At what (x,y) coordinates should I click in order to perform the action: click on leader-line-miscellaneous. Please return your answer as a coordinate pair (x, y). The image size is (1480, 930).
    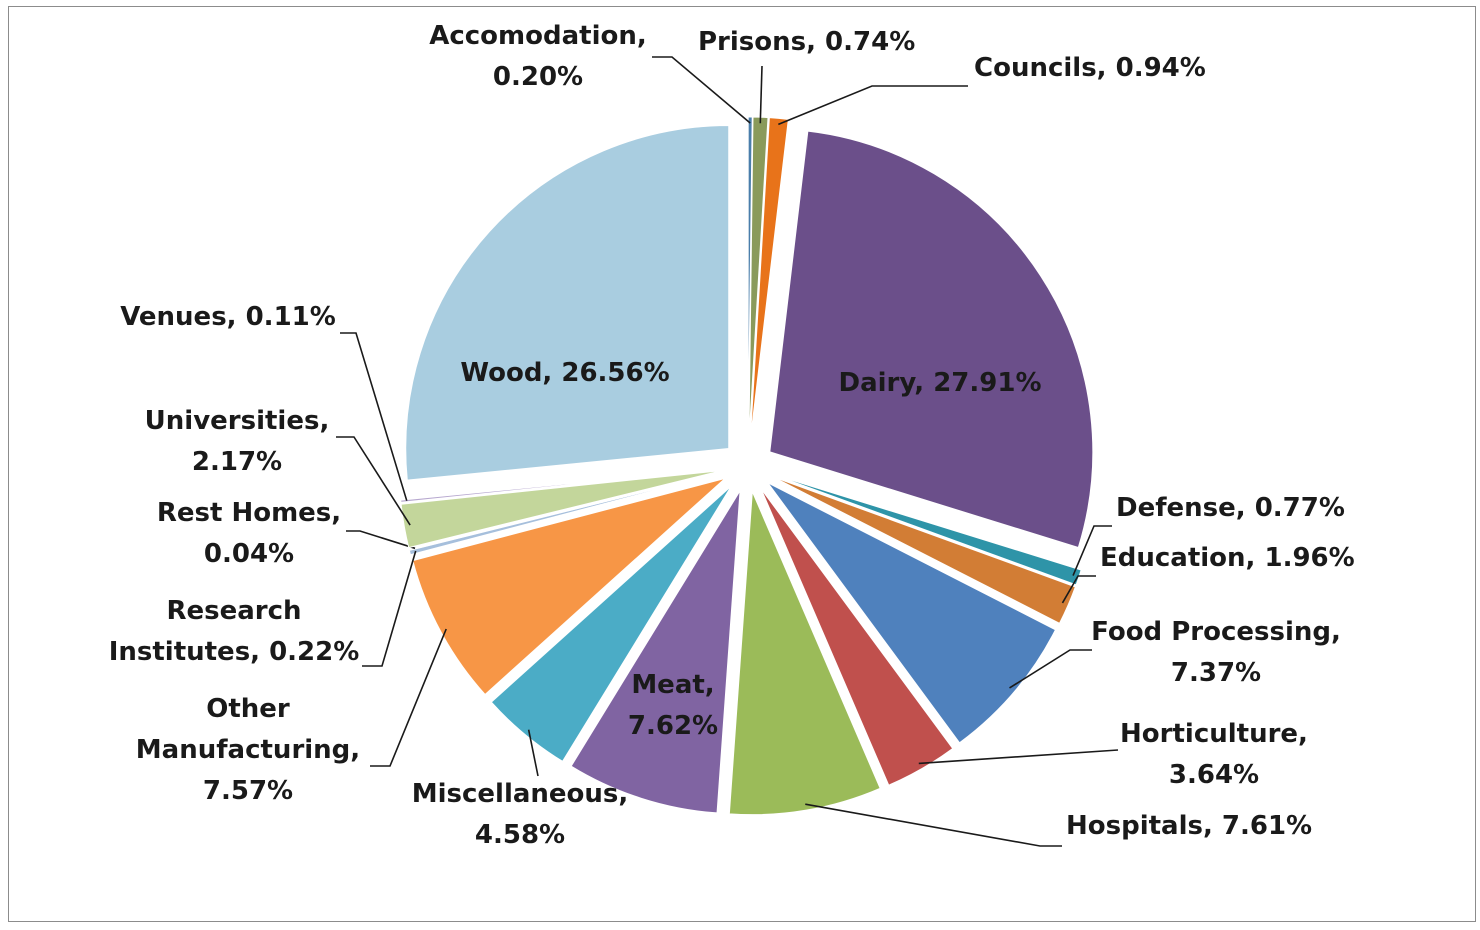
    Looking at the image, I should click on (533, 753).